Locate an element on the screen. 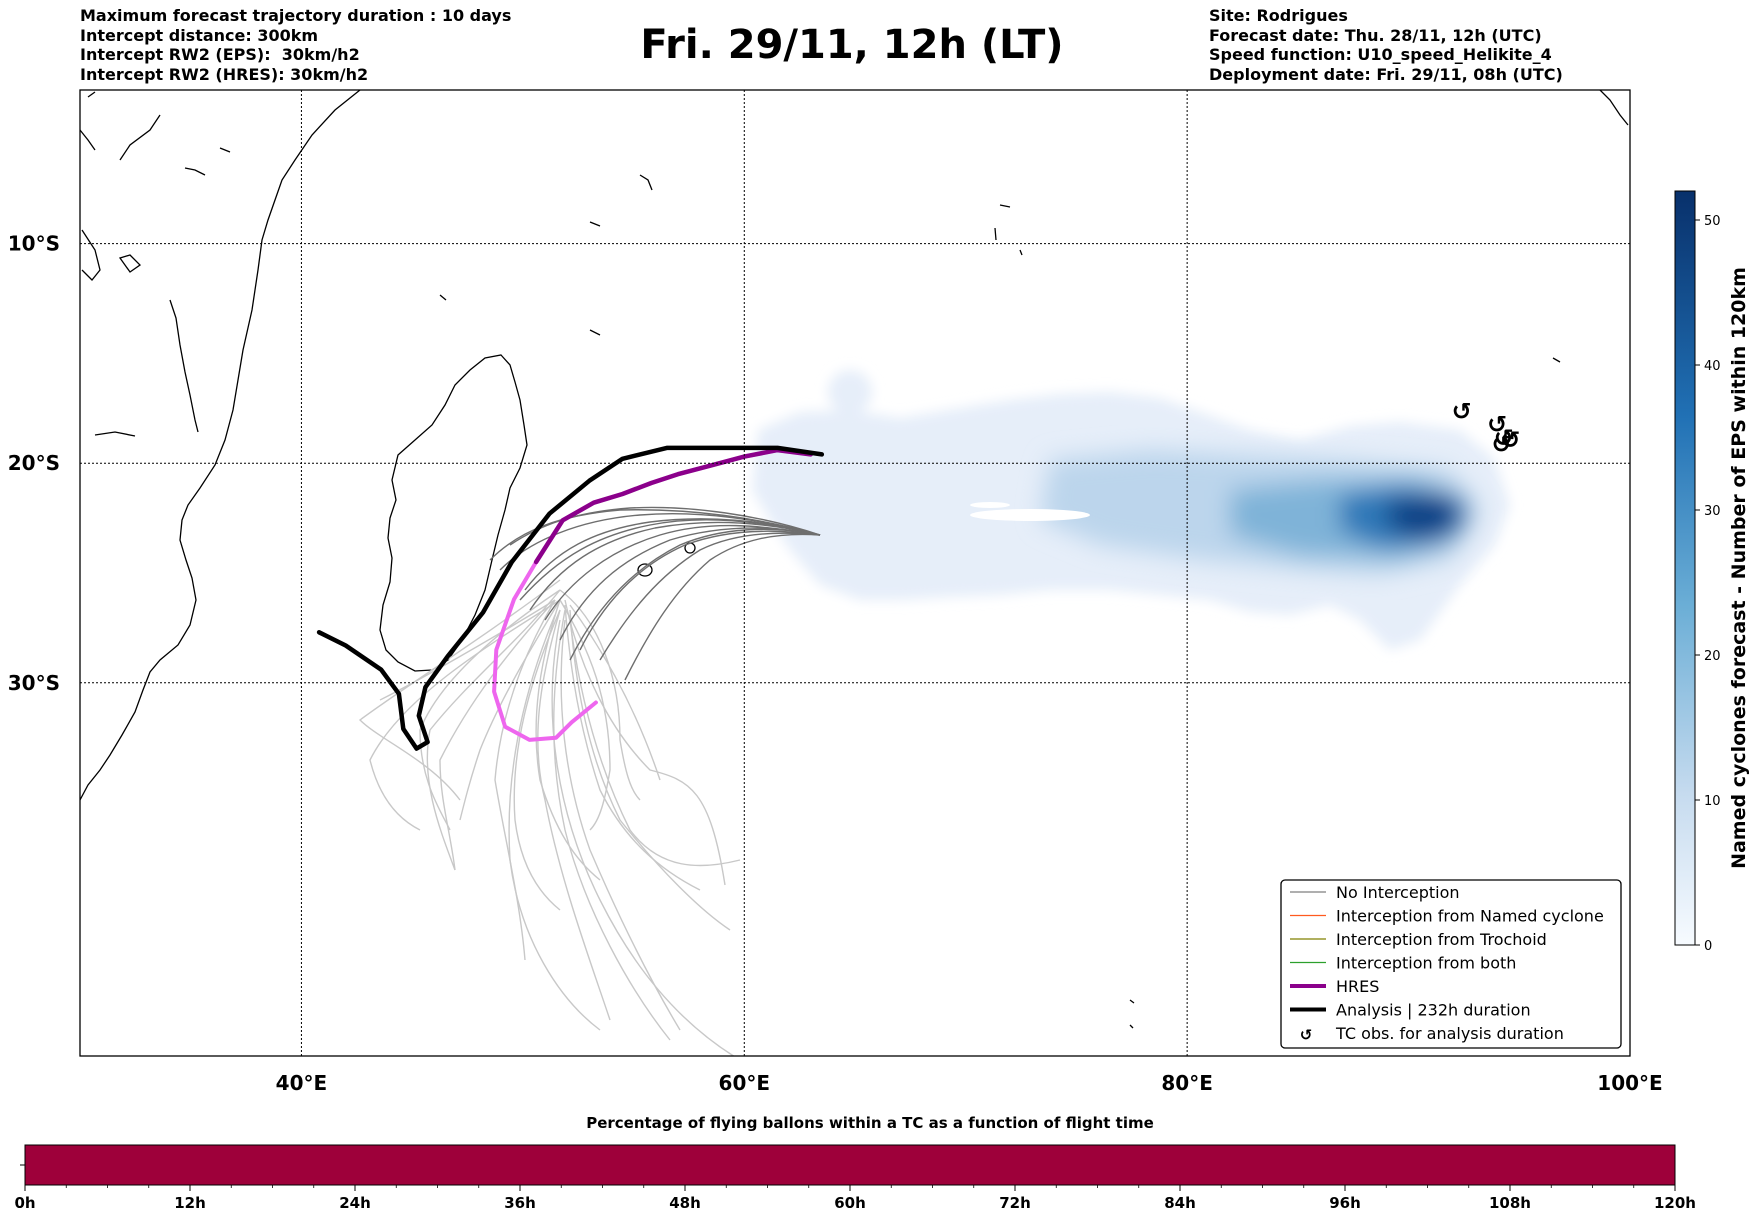  lat-tick-label: 20°S is located at coordinates (34, 463).